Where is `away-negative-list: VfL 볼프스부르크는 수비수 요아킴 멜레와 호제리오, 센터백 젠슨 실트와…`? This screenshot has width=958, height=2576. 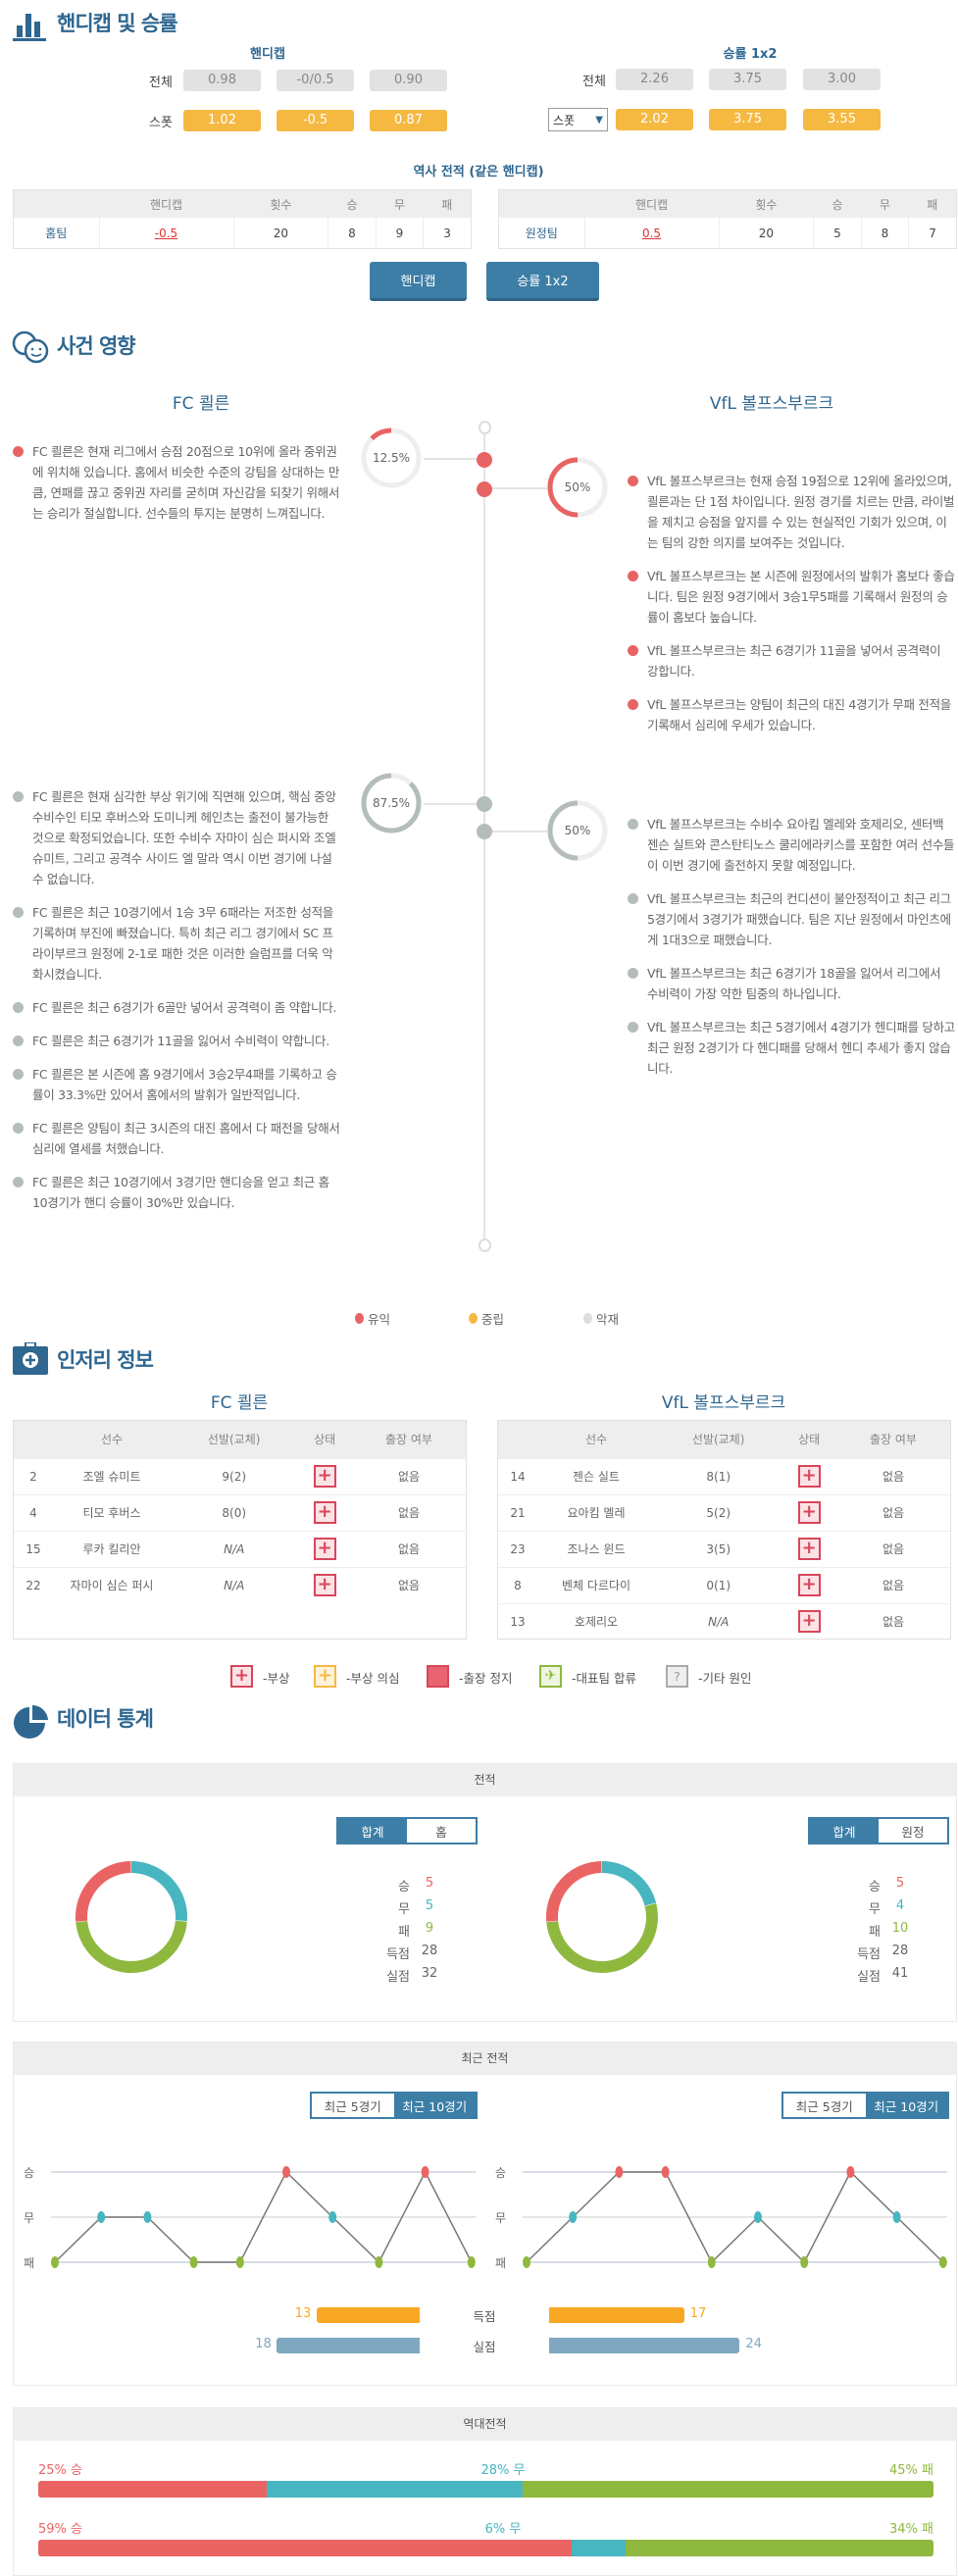 away-negative-list: VfL 볼프스부르크는 수비수 요아킴 멜레와 호제리오, 센터백 젠슨 실트와… is located at coordinates (791, 952).